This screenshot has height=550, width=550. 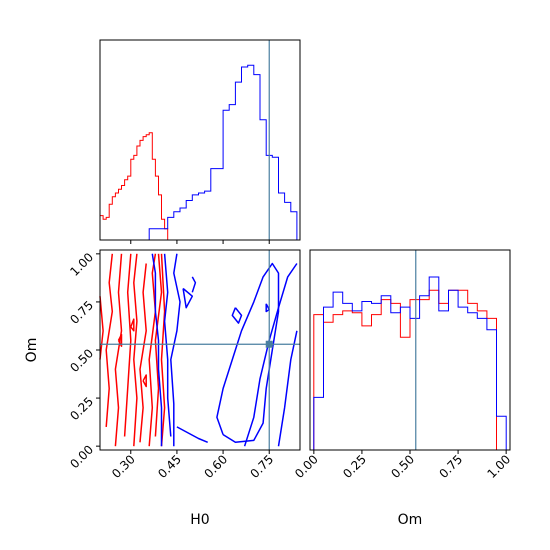 What do you see at coordinates (81, 456) in the screenshot?
I see `om-y-ticklabel-0: 0.00` at bounding box center [81, 456].